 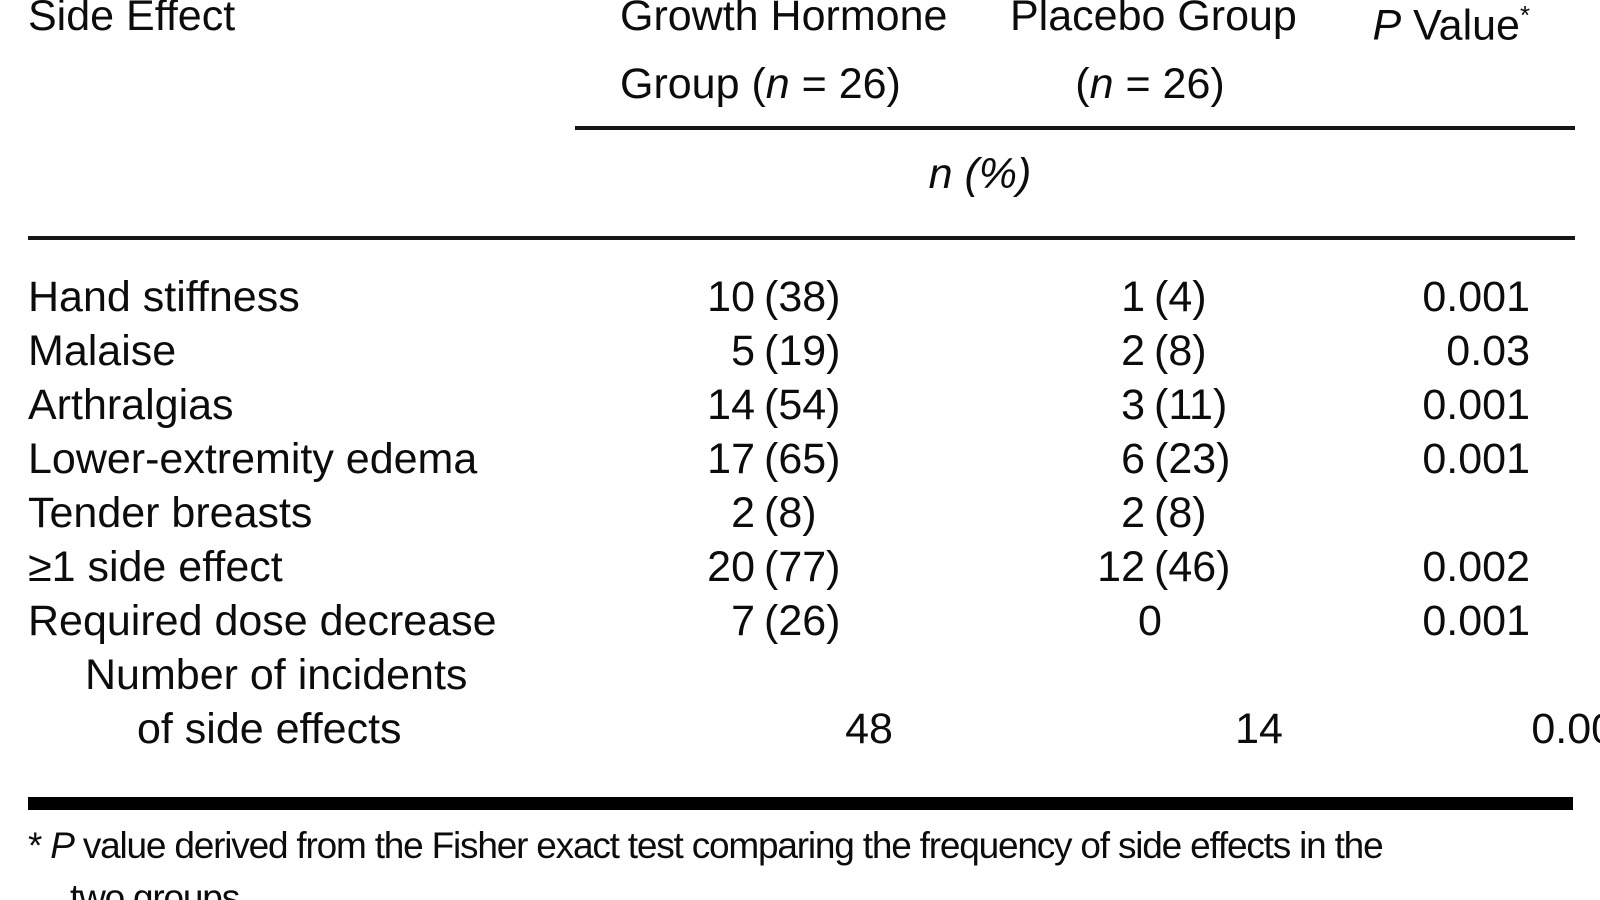 What do you see at coordinates (786, 621) in the screenshot?
I see `growth-hormone-cell: 7 (26)` at bounding box center [786, 621].